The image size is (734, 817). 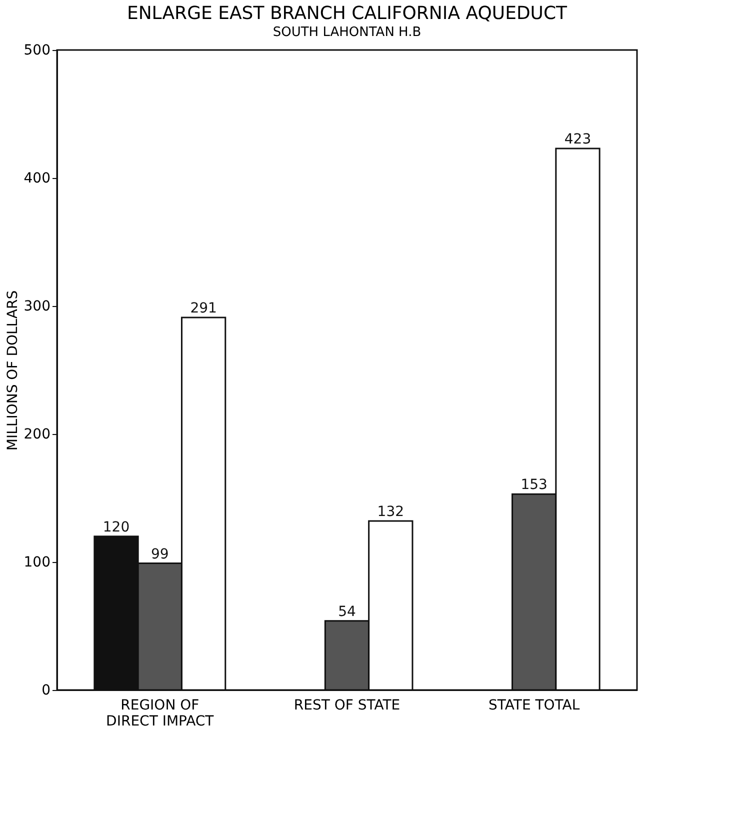 What do you see at coordinates (347, 32) in the screenshot?
I see `chart-subtitle: SOUTH LAHONTAN H.B` at bounding box center [347, 32].